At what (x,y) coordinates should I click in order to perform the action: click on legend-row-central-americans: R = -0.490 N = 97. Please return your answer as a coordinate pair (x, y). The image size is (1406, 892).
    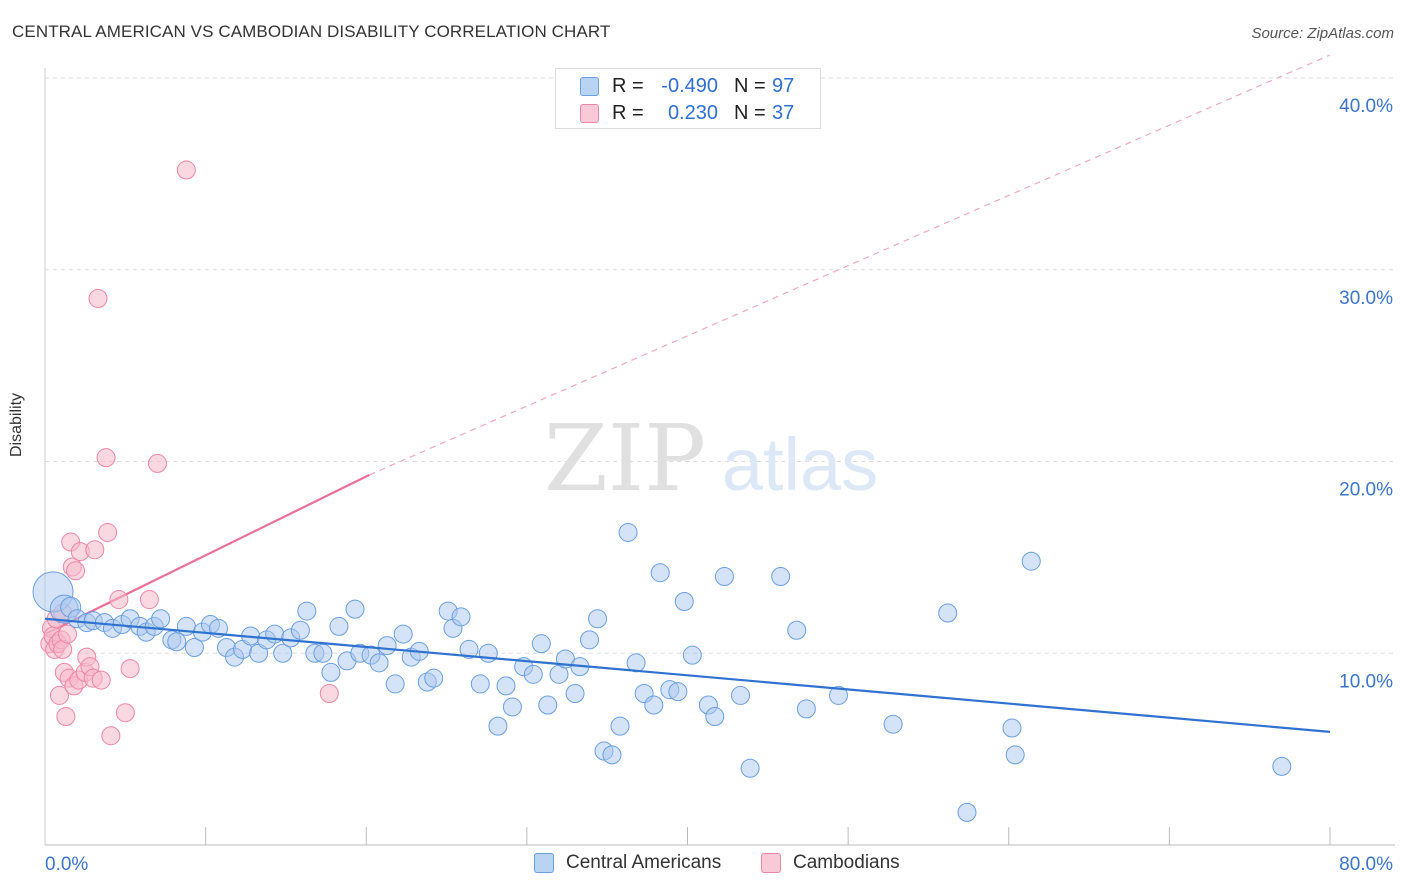
    Looking at the image, I should click on (688, 87).